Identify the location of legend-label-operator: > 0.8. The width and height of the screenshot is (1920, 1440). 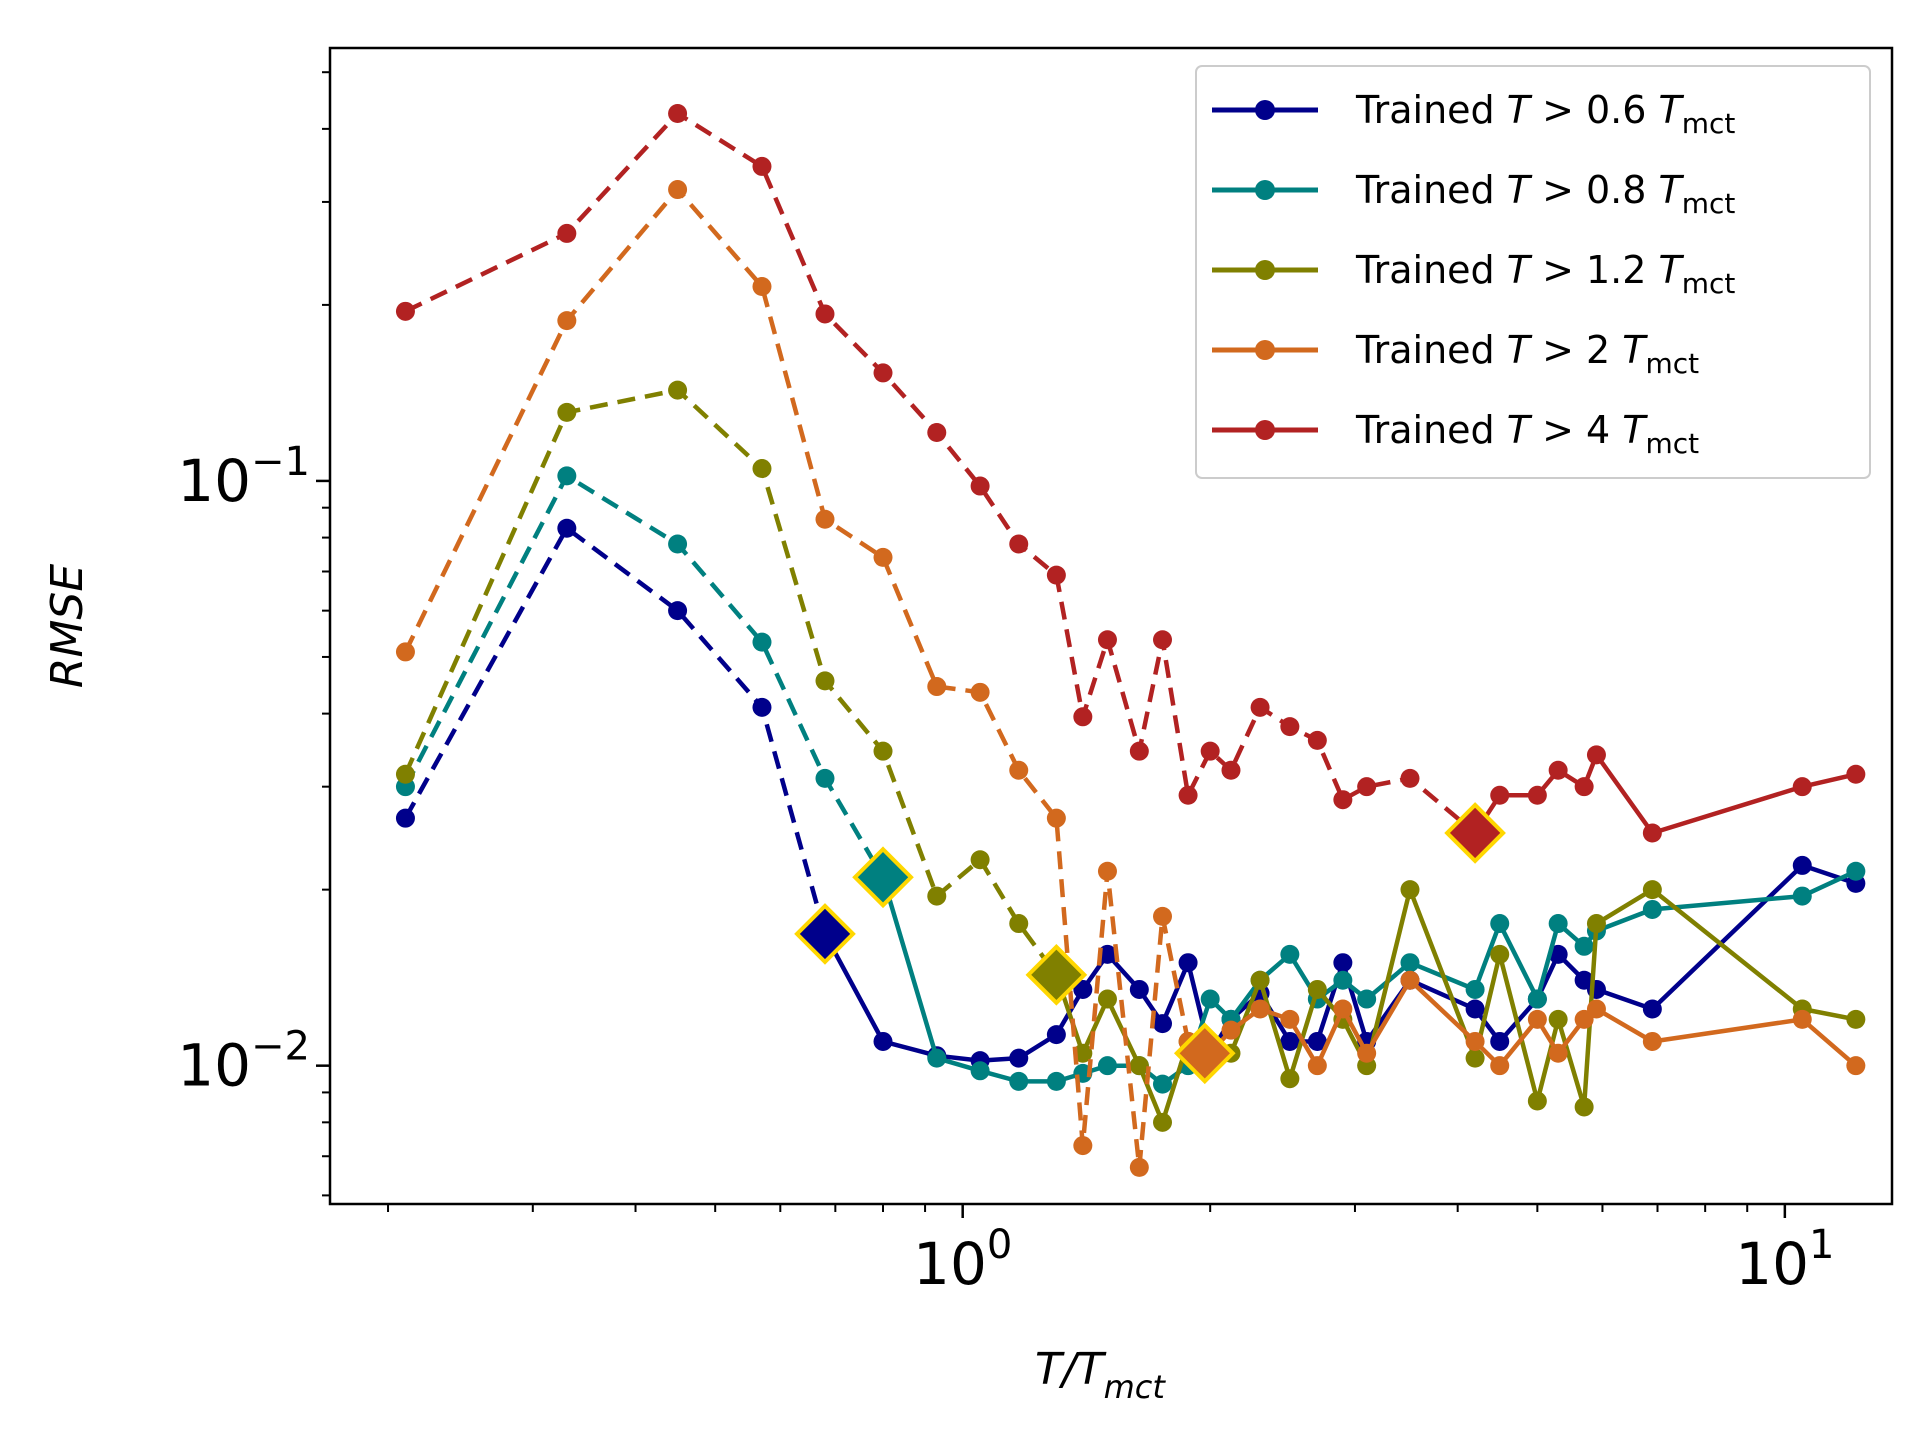
(1594, 190).